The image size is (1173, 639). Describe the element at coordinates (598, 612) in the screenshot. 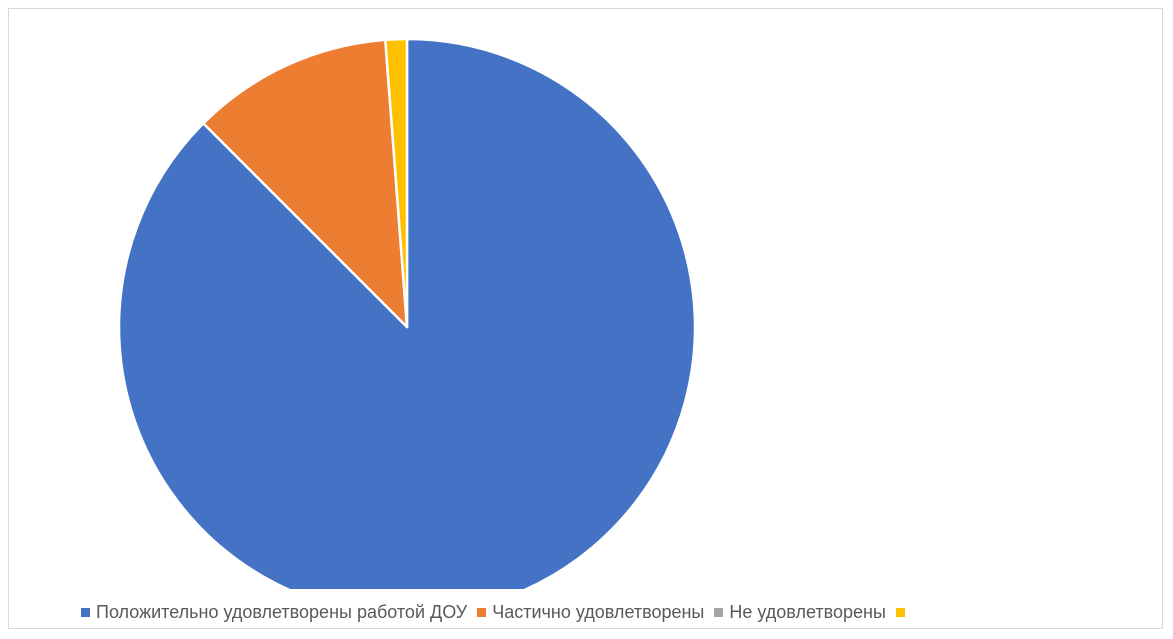

I see `legend-label-partial: Частично удовлетворены` at that location.